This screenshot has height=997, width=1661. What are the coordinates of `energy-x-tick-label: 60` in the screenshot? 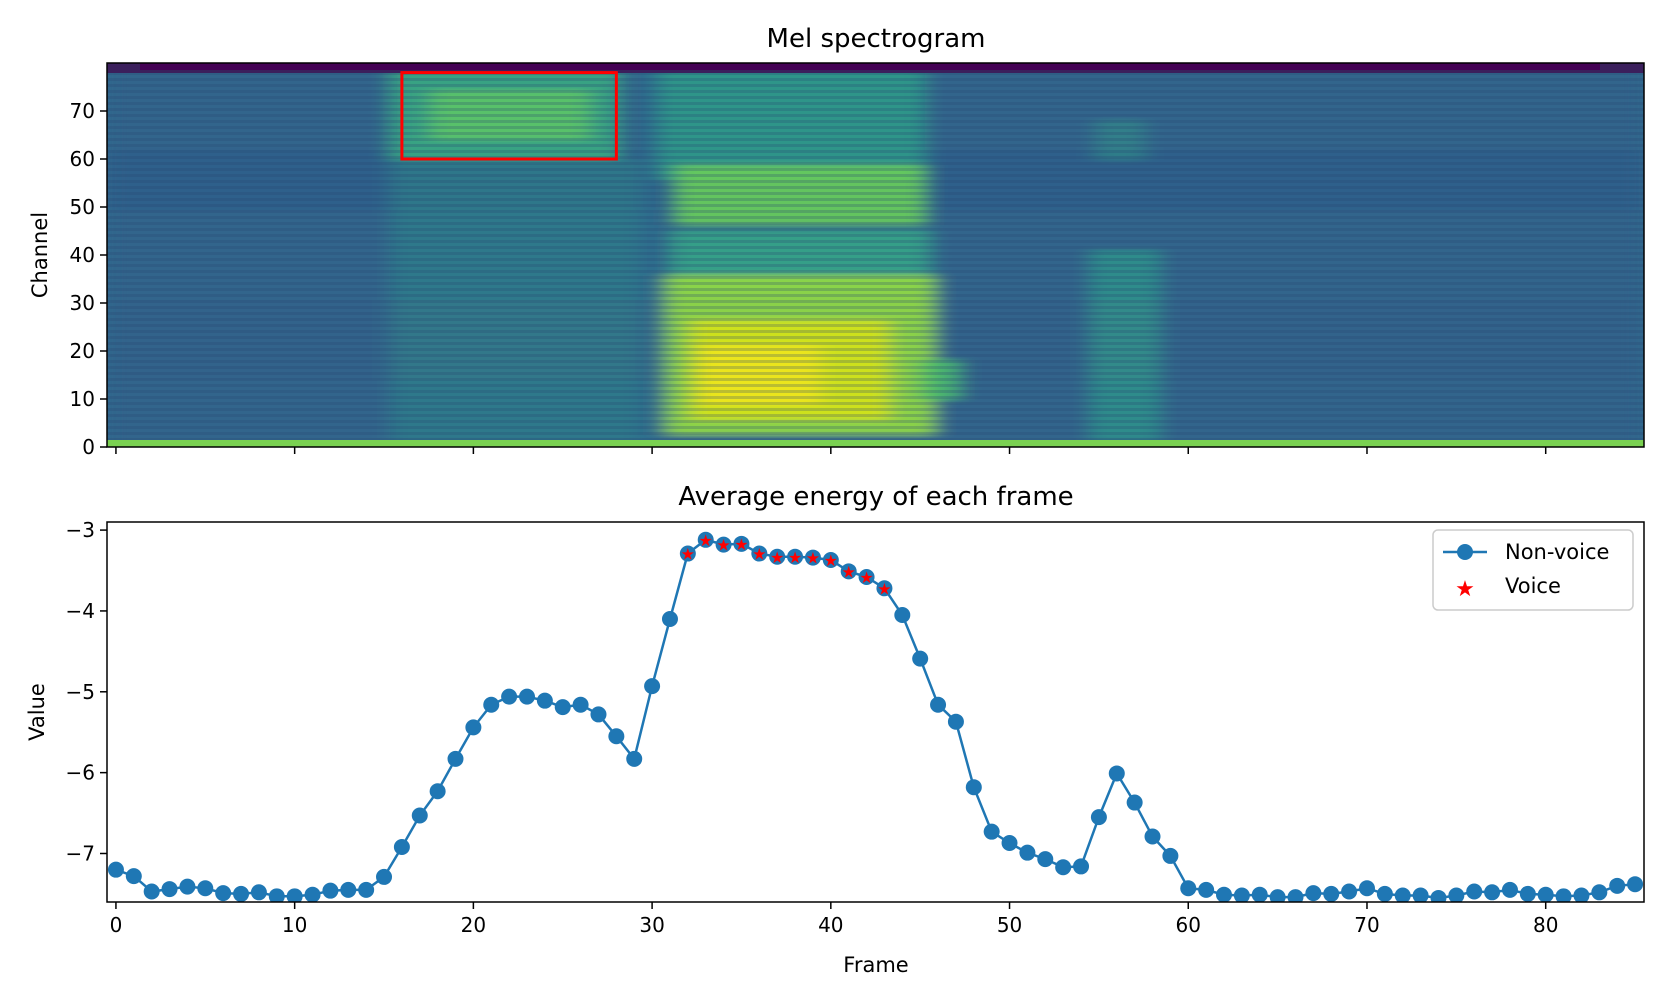 It's located at (1188, 925).